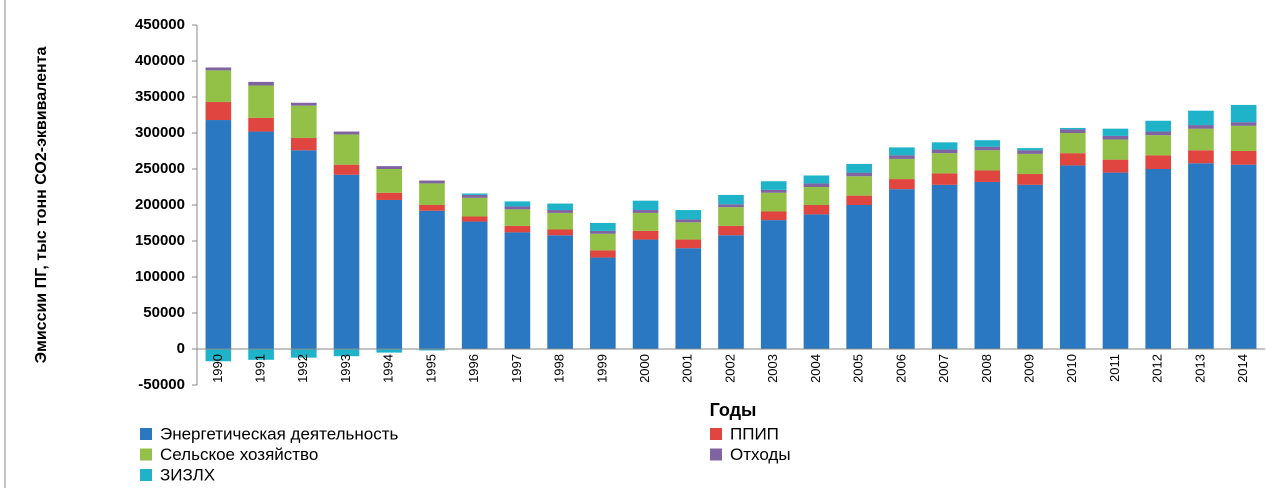 The height and width of the screenshot is (488, 1266). I want to click on x-tick-label: 2014, so click(1242, 368).